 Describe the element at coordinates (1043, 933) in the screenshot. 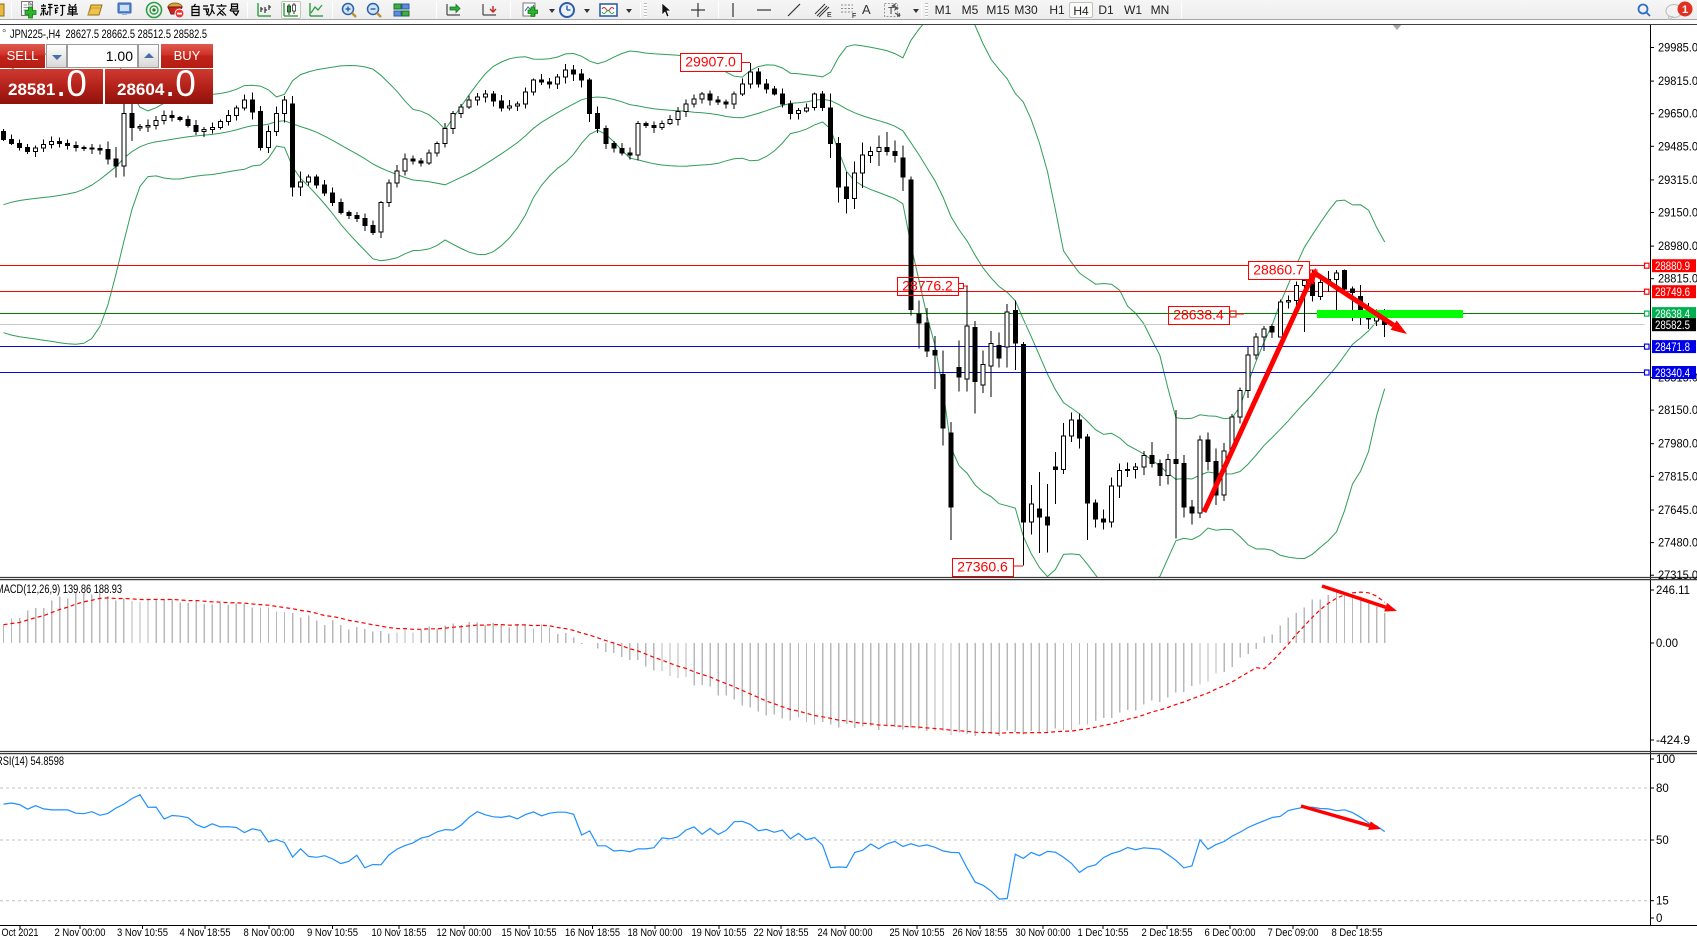

I see `svg-text: 30 Nov 00:00` at that location.